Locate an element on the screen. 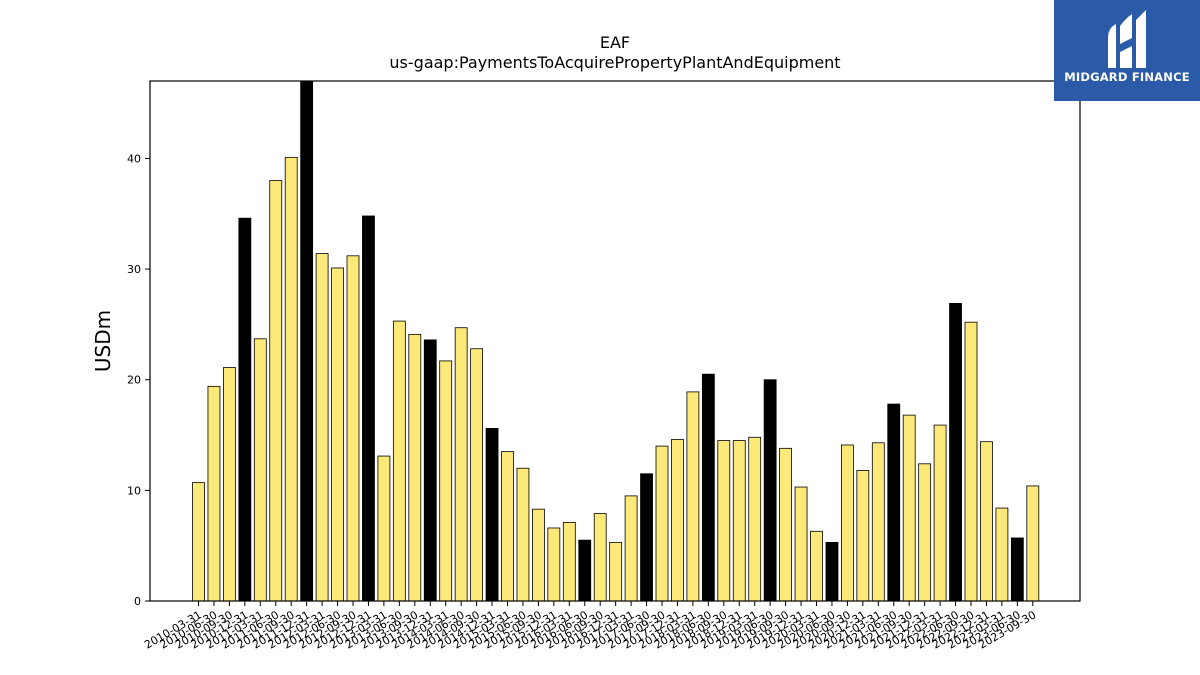  y-ticks: 0 10 20 30 40 is located at coordinates (138, 380).